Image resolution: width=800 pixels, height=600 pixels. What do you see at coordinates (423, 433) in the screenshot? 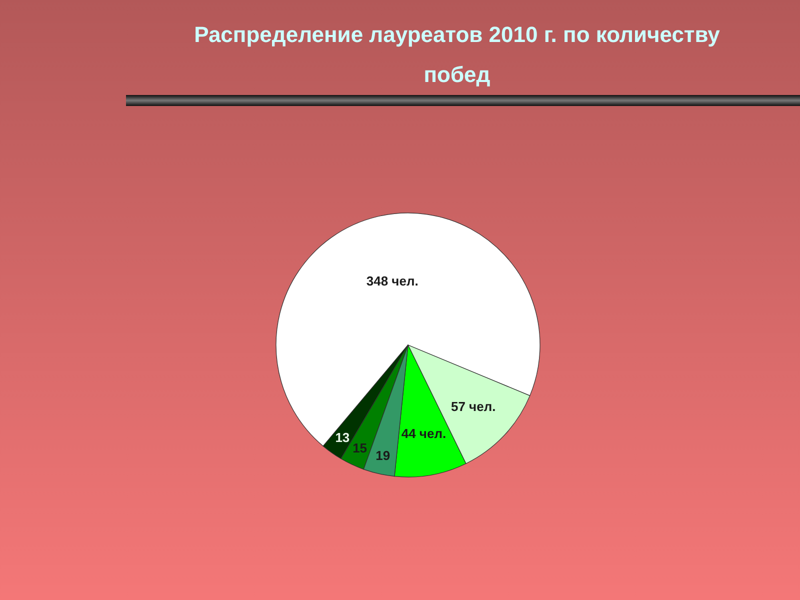
I see `data-label: 44 чел.` at bounding box center [423, 433].